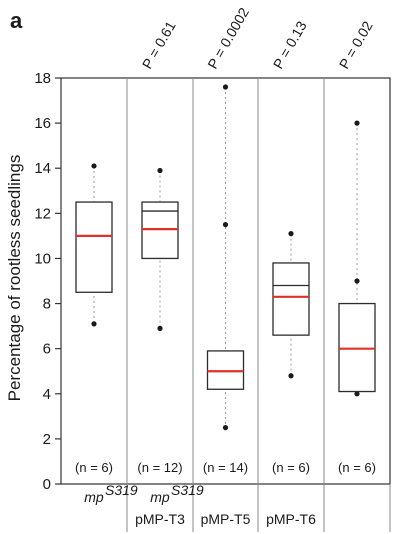  What do you see at coordinates (47, 394) in the screenshot?
I see `y-tick-label: 4` at bounding box center [47, 394].